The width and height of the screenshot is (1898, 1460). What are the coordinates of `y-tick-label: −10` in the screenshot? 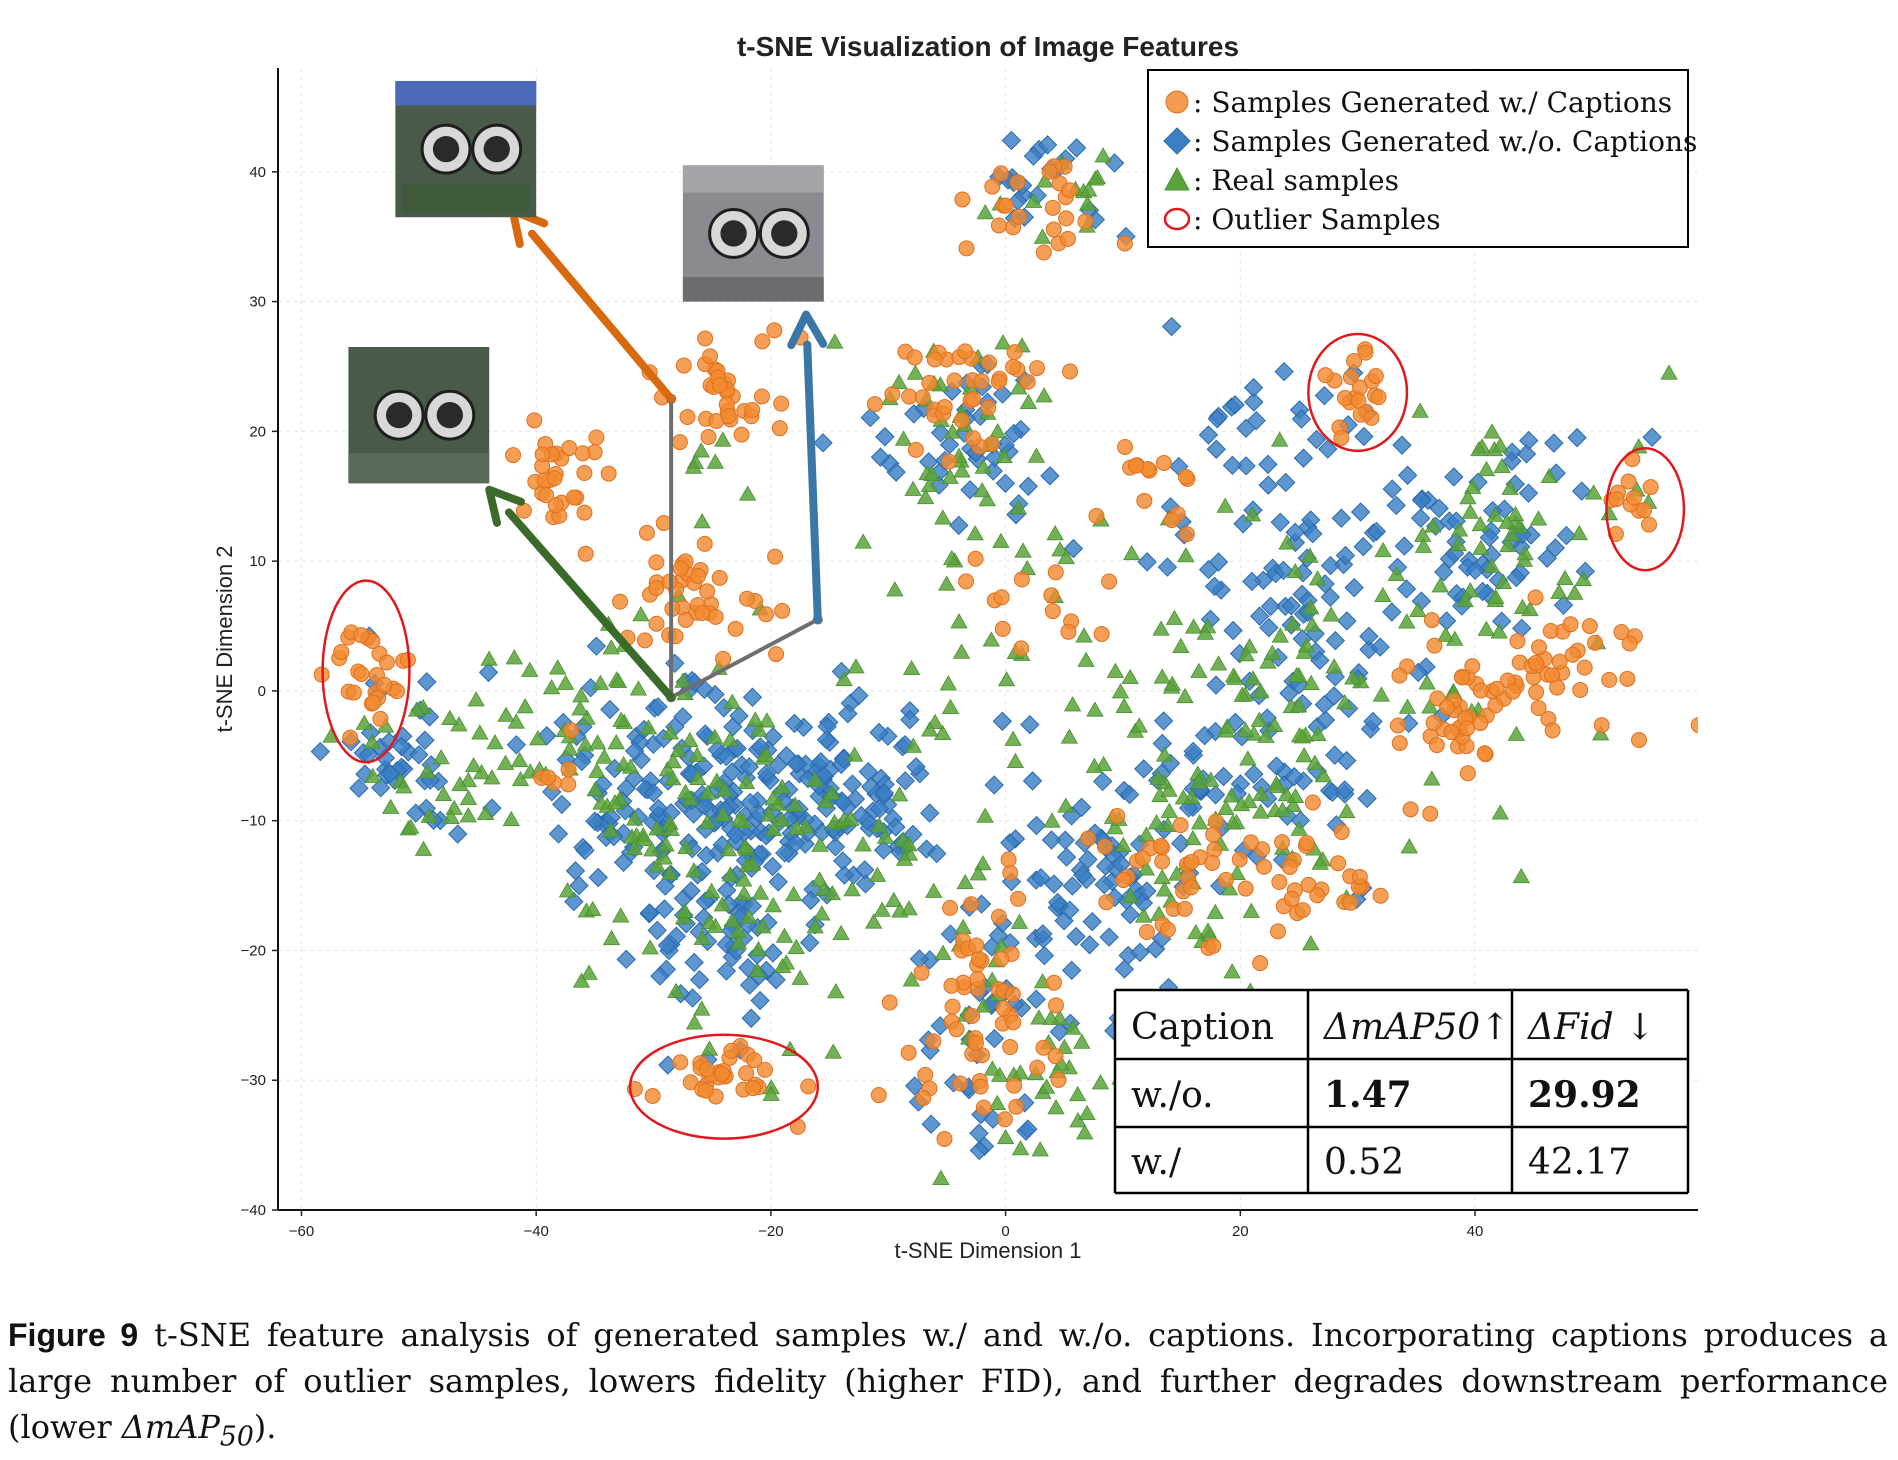 It's located at (253, 821).